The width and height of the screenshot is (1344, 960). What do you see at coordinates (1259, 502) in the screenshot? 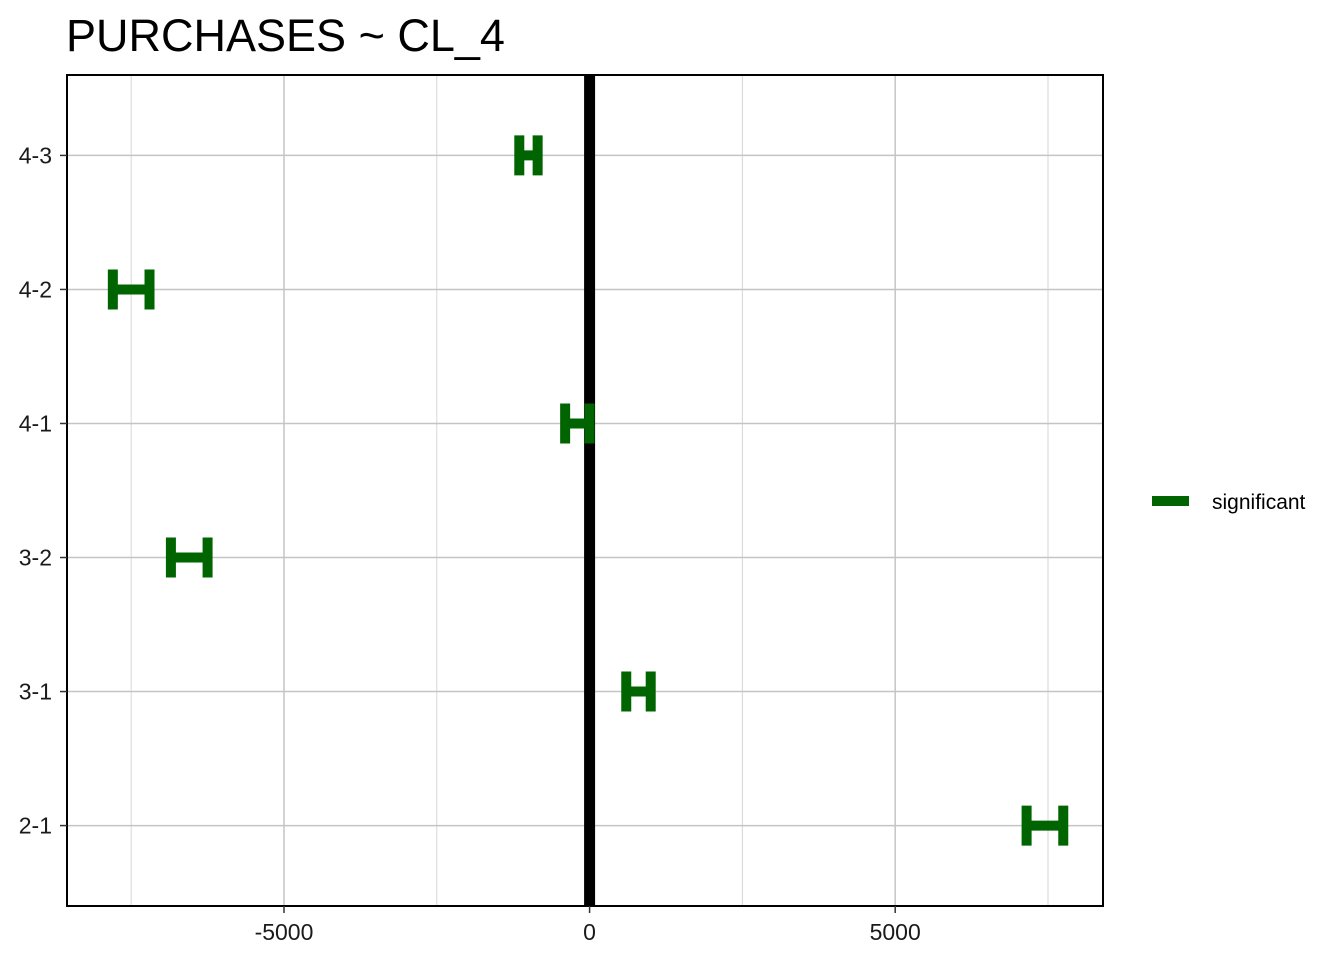
I see `legend-label: significant` at bounding box center [1259, 502].